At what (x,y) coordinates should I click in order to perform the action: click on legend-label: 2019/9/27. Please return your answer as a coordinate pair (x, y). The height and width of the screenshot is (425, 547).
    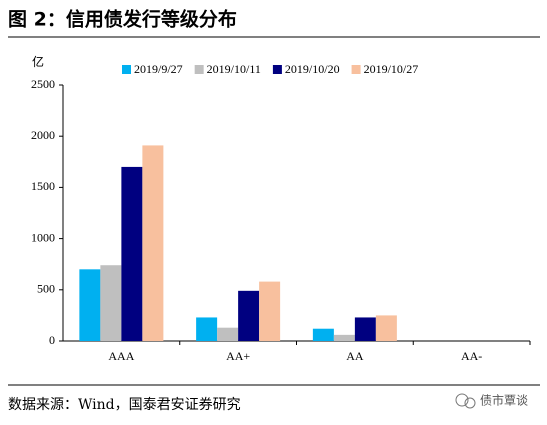
    Looking at the image, I should click on (158, 69).